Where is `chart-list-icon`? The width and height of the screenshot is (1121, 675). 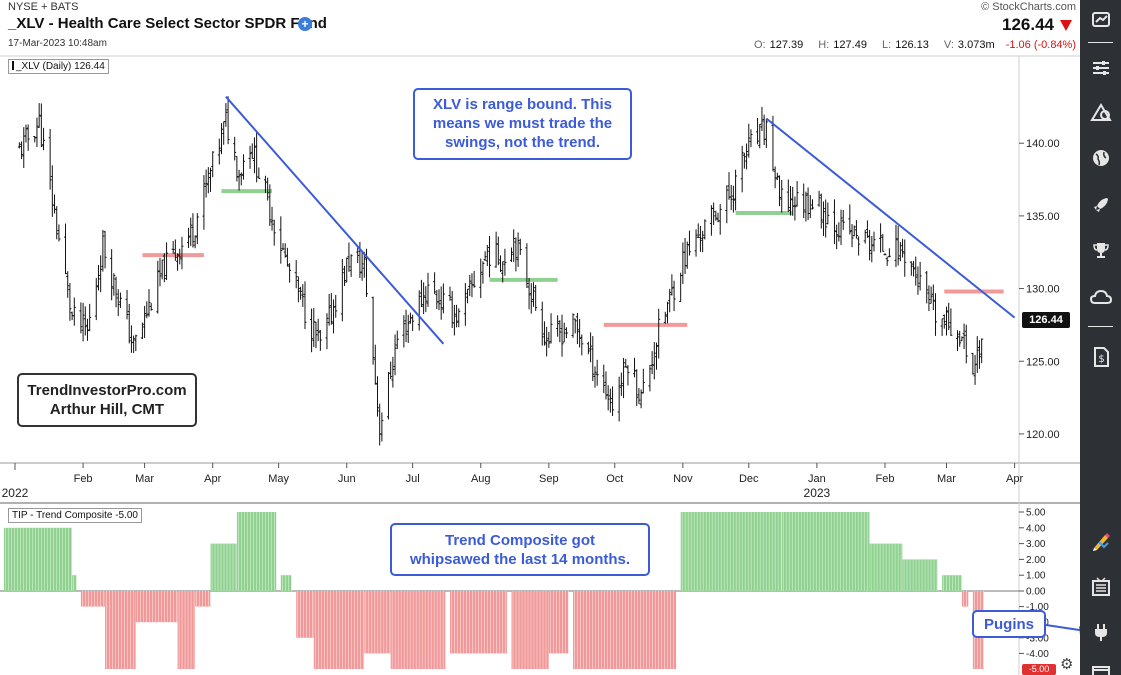 chart-list-icon is located at coordinates (1100, 587).